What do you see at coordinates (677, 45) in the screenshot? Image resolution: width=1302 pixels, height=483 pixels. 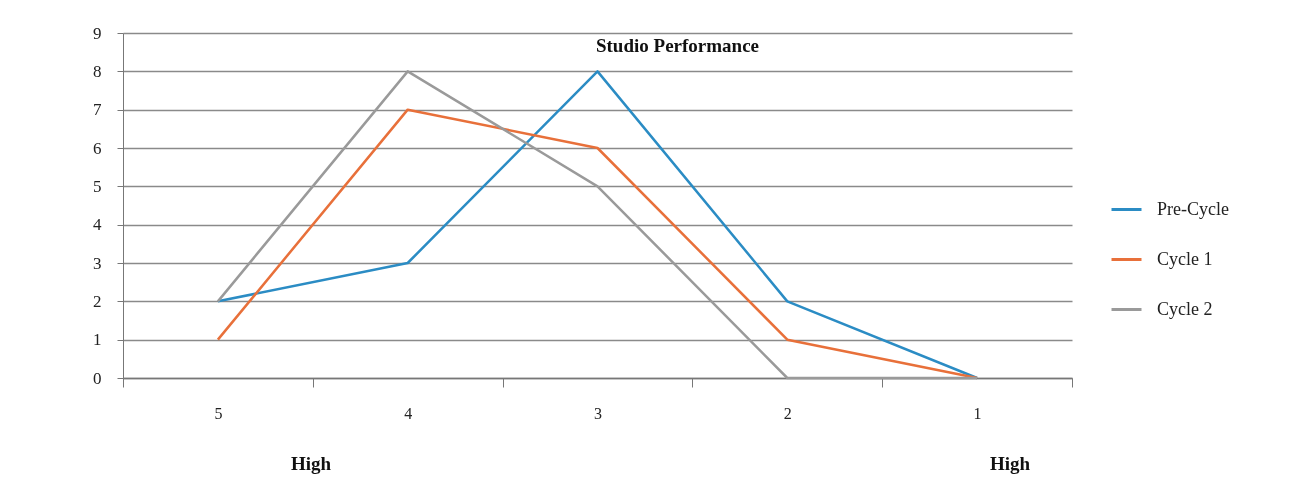 I see `chart-title: Studio Performance` at bounding box center [677, 45].